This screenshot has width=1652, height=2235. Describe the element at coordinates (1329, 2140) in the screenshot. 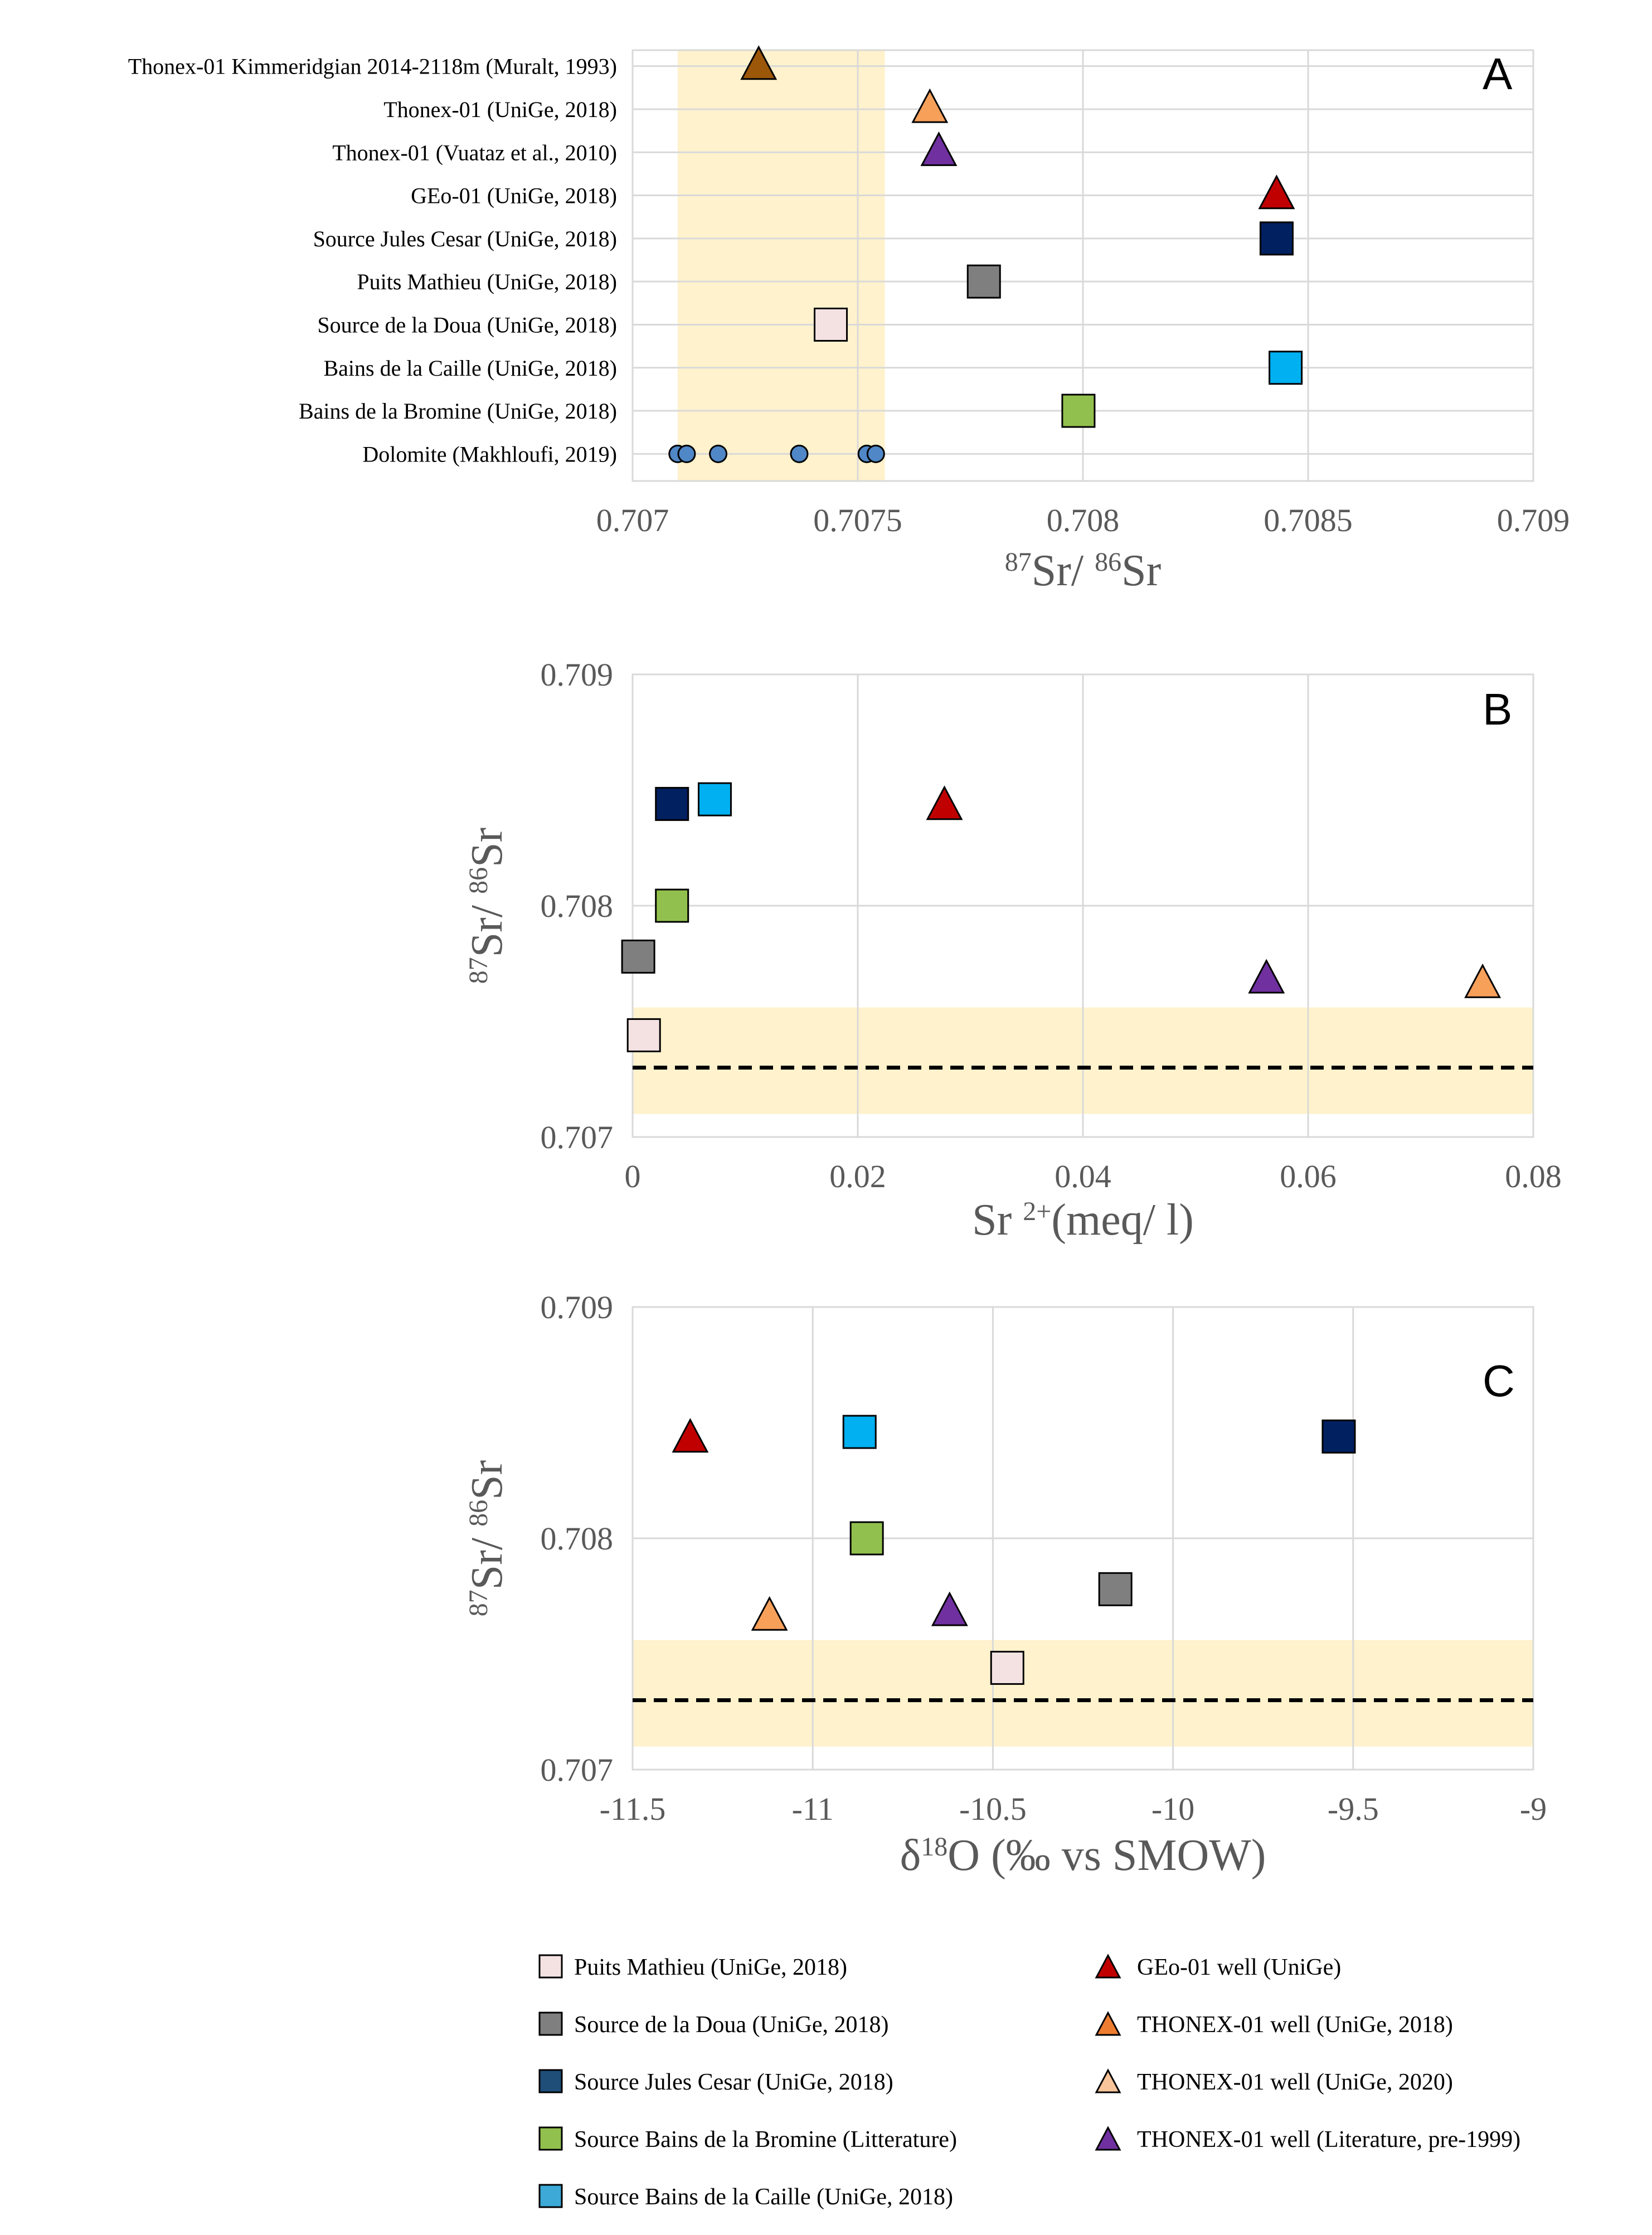

I see `legend-label: THONEX-01 well (Literature, pre-1999)` at that location.